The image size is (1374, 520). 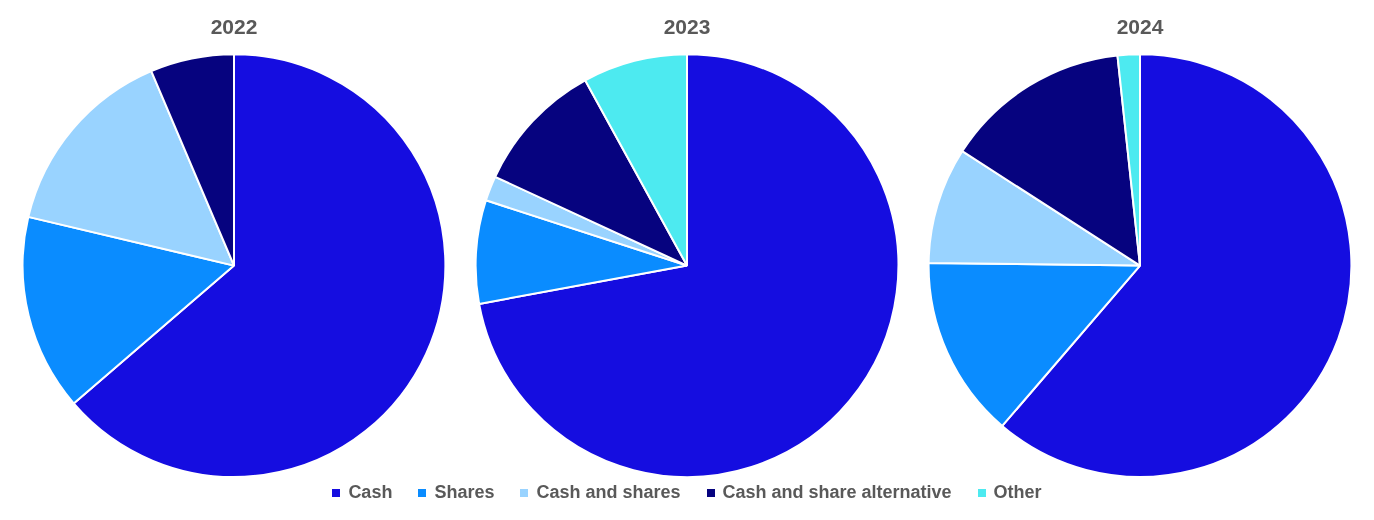 What do you see at coordinates (837, 492) in the screenshot?
I see `legend-label: Cash and share alternative` at bounding box center [837, 492].